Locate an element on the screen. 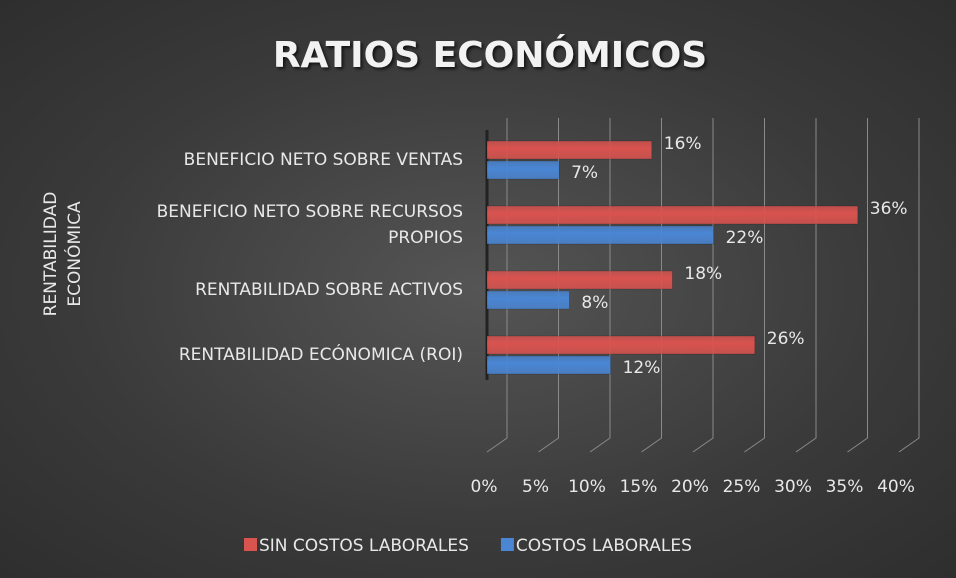 This screenshot has width=956, height=578. value-label: 26% is located at coordinates (786, 339).